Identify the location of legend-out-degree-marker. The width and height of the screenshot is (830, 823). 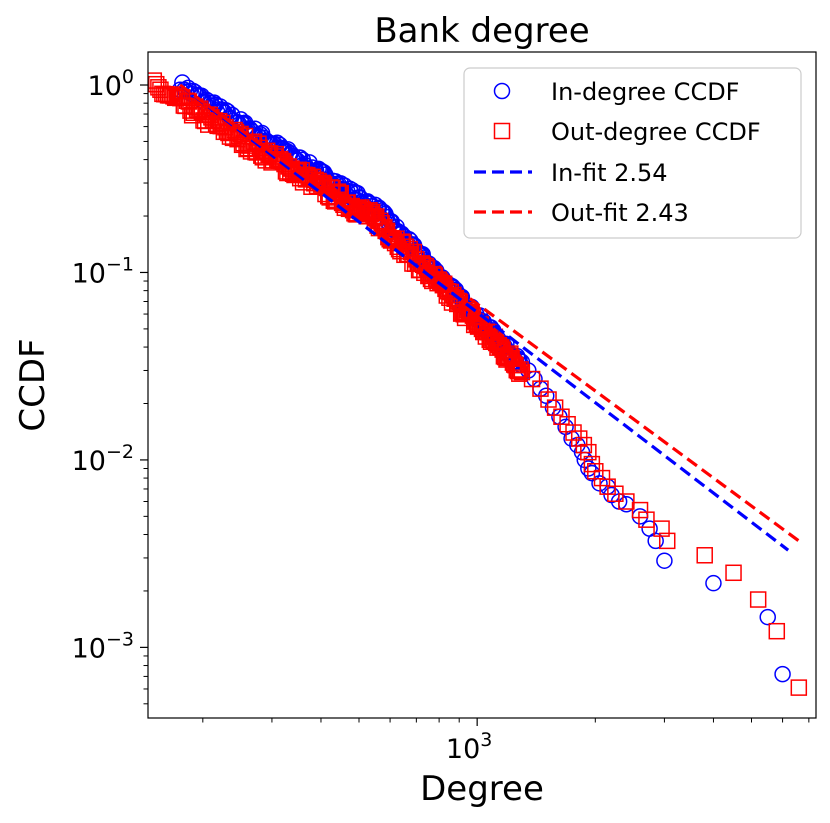
(502, 131).